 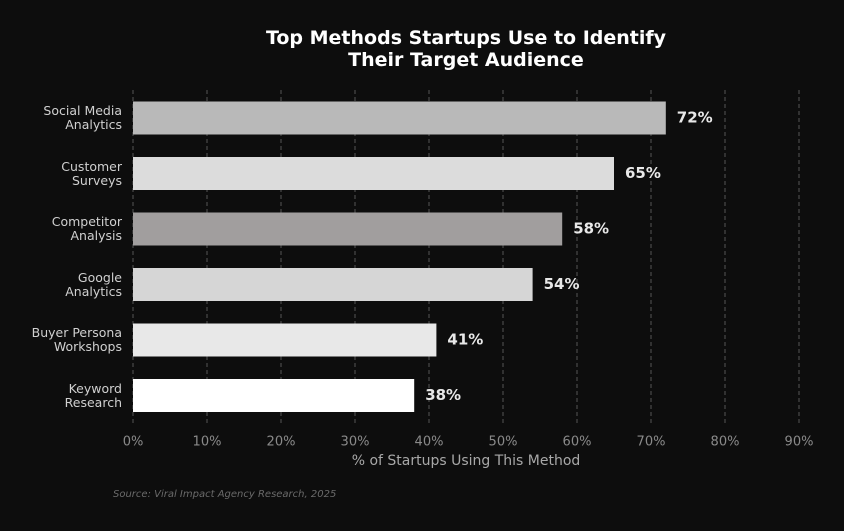 I want to click on x-tick-label: 10%, so click(x=207, y=442).